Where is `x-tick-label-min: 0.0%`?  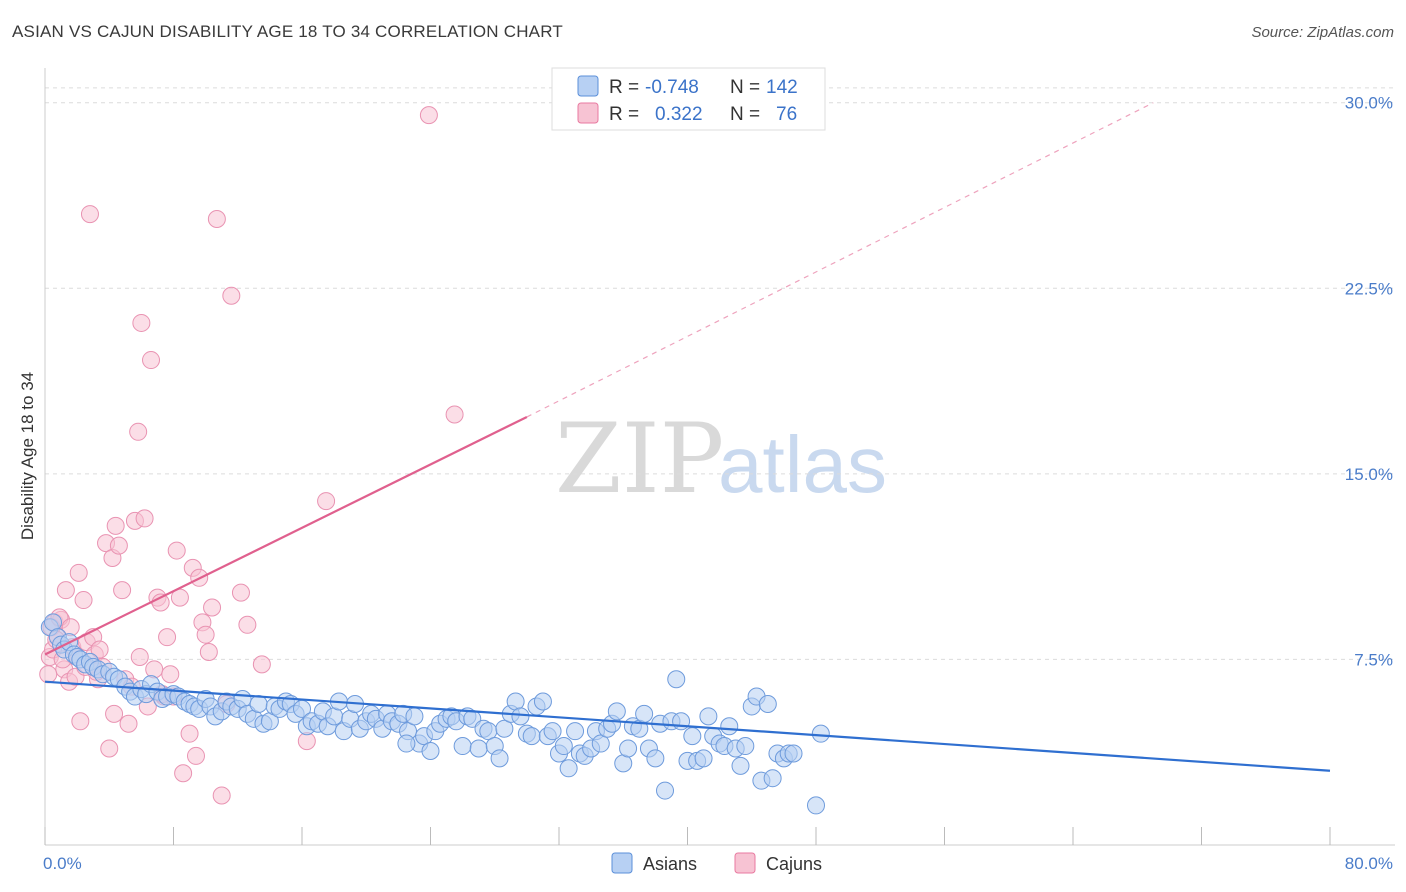 x-tick-label-min: 0.0% is located at coordinates (62, 863).